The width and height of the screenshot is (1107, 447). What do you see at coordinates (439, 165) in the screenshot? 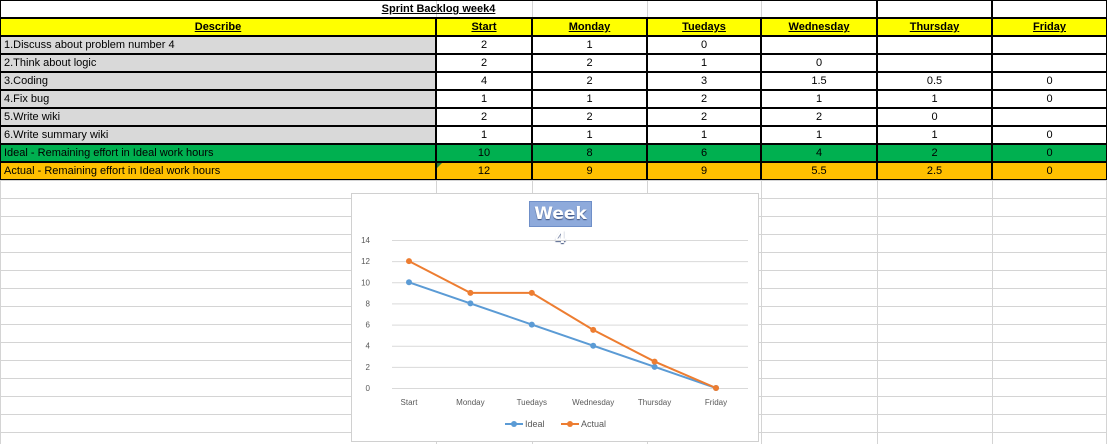
I see `cell-error-indicator` at bounding box center [439, 165].